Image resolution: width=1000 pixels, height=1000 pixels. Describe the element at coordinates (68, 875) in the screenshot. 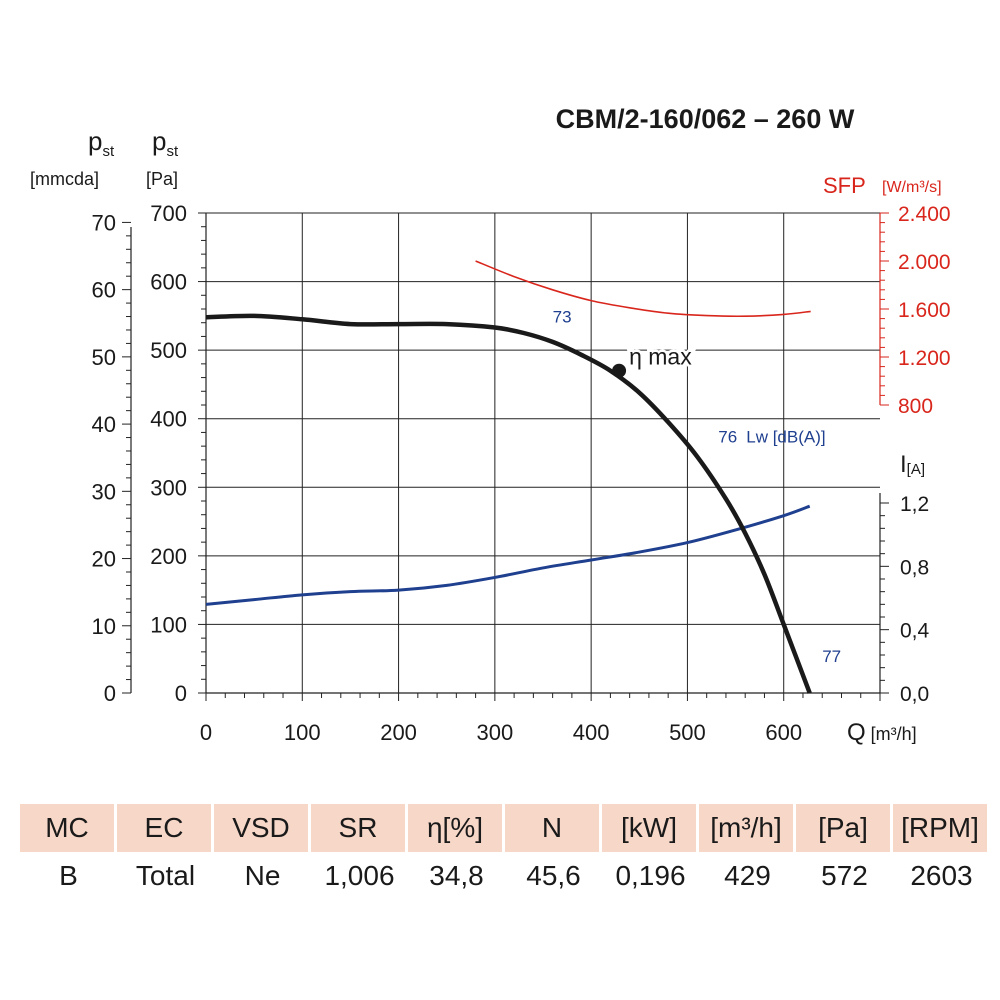

I see `spec-value-cell: B` at that location.